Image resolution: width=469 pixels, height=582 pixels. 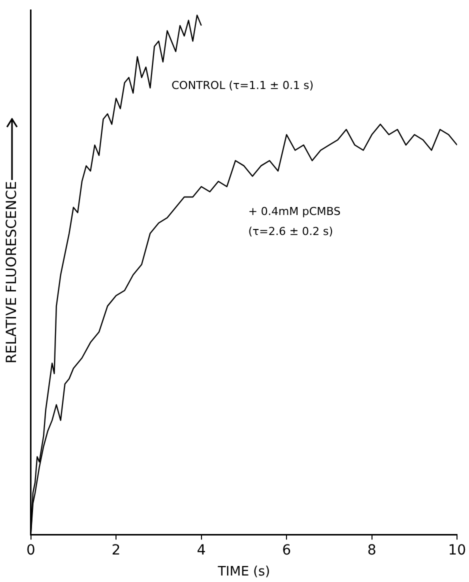 I want to click on text: + 0.4mM pCMBS (τ=2.6 ± 0.2 s), so click(x=294, y=221).